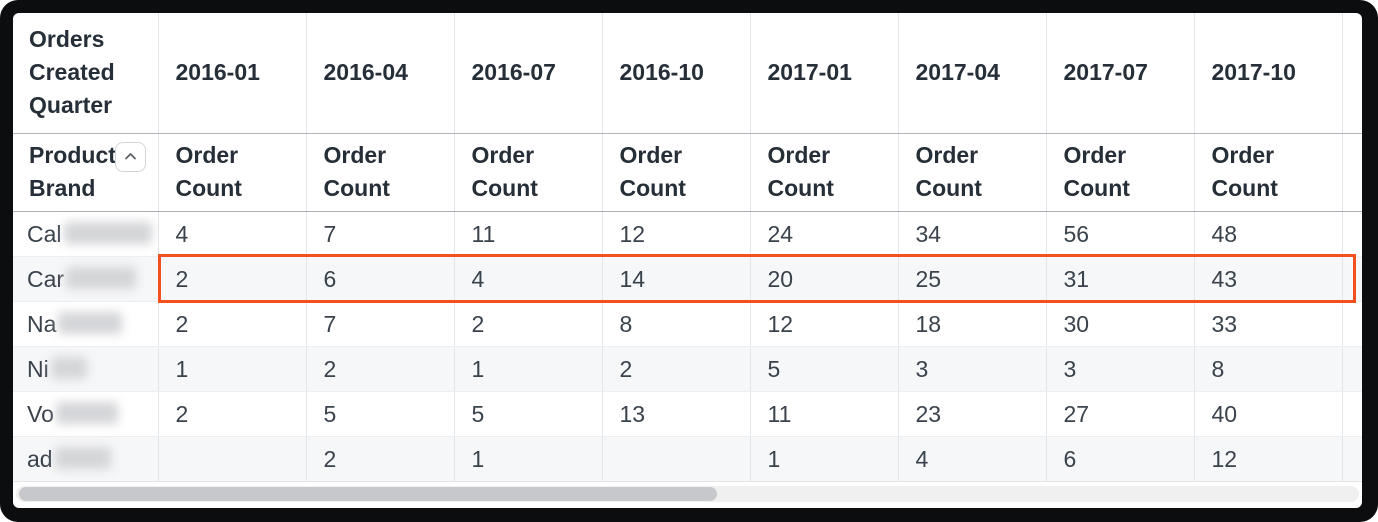 This screenshot has height=522, width=1378. Describe the element at coordinates (972, 73) in the screenshot. I see `column-header-quarter: 2017-04` at that location.